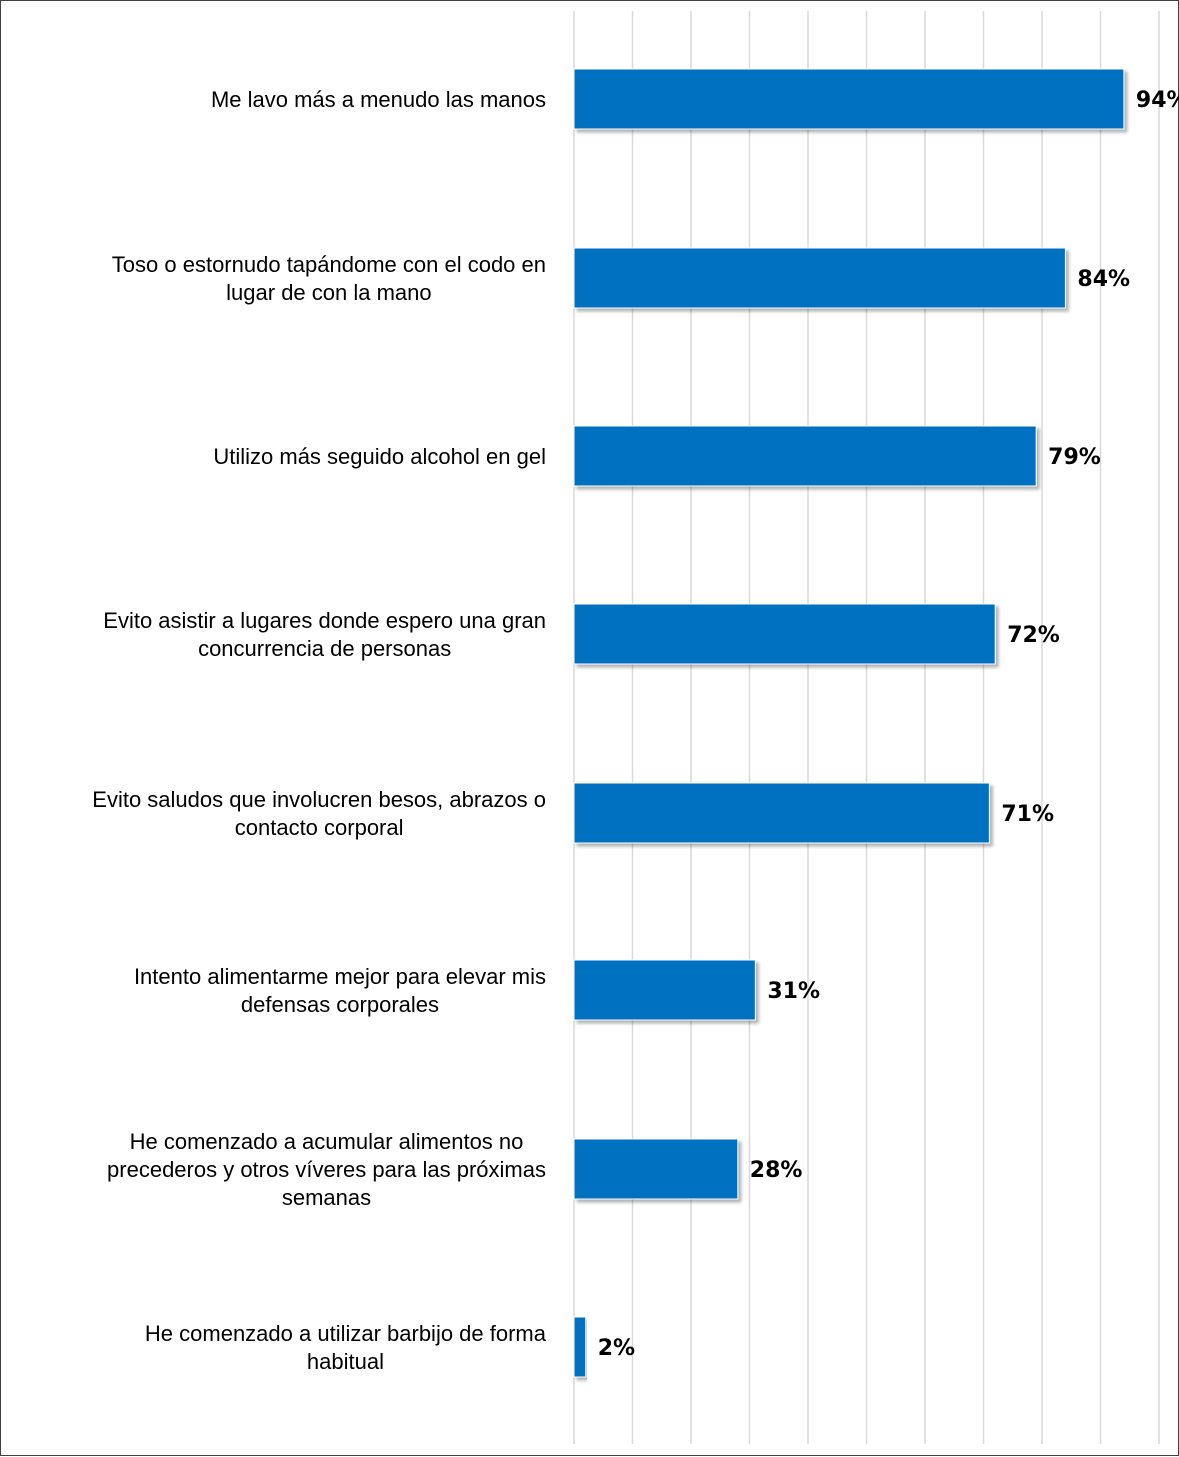  What do you see at coordinates (616, 1348) in the screenshot?
I see `value-label: 2%` at bounding box center [616, 1348].